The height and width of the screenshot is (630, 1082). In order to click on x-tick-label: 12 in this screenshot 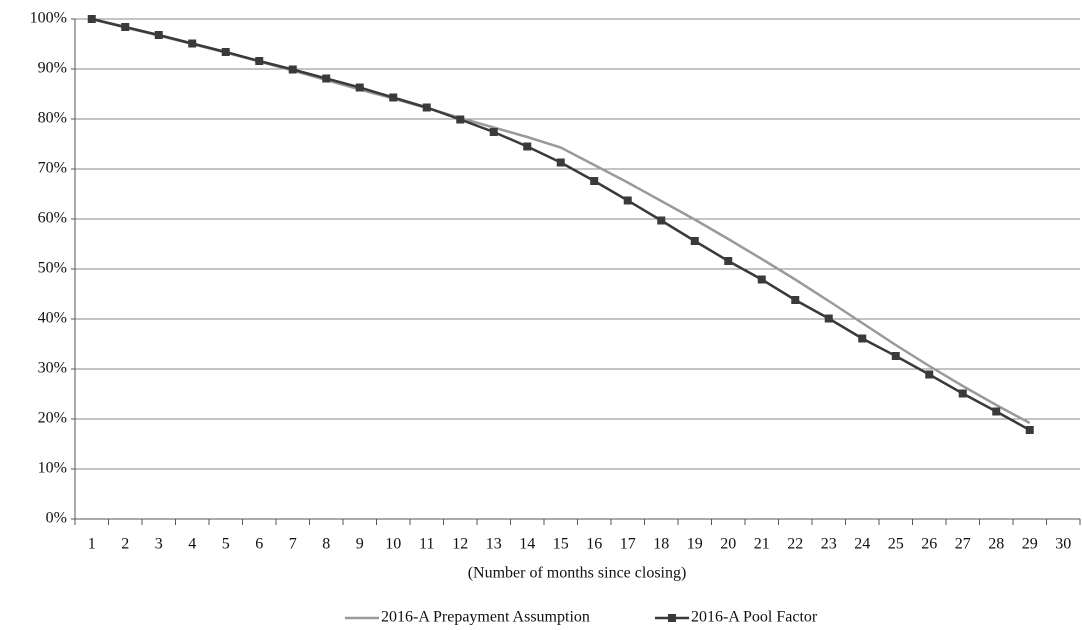, I will do `click(460, 544)`.